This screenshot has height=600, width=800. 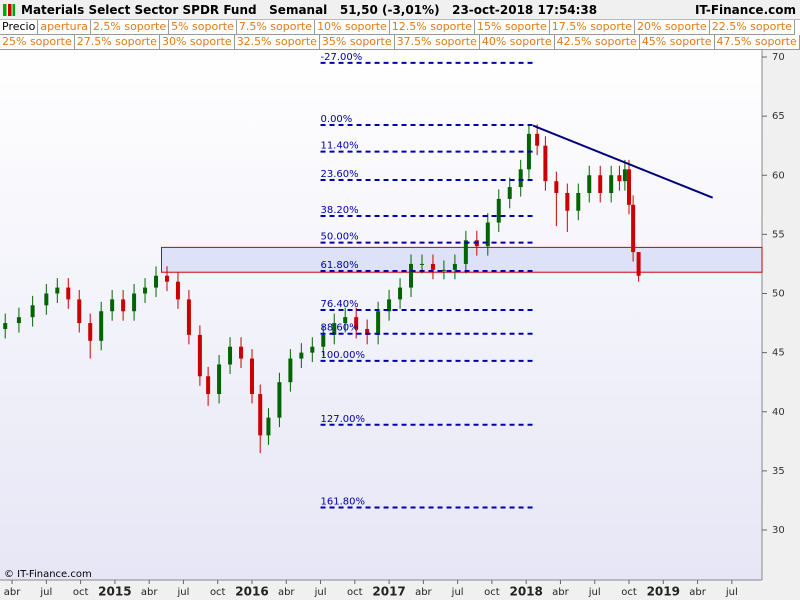 What do you see at coordinates (525, 592) in the screenshot?
I see `x-tick-label: 2018` at bounding box center [525, 592].